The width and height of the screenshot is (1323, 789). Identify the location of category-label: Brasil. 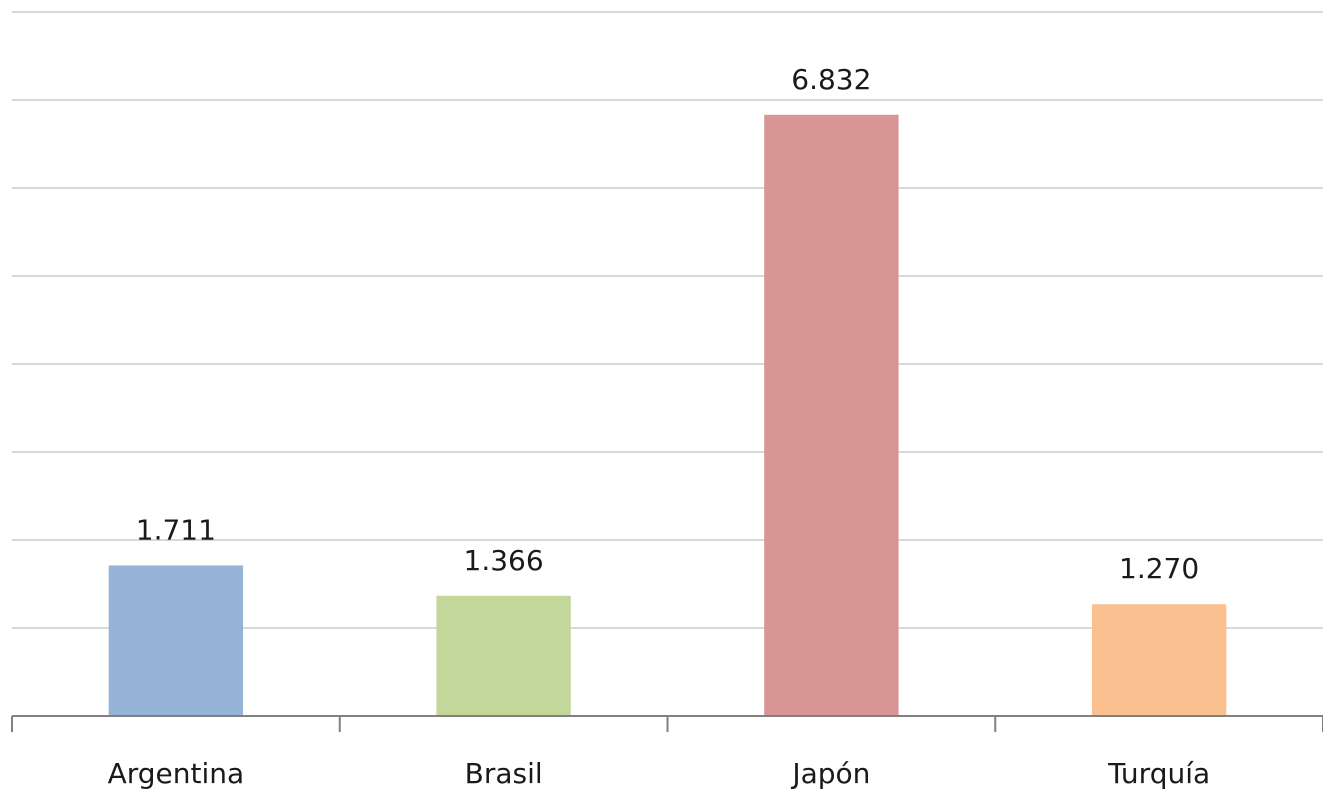
(504, 773).